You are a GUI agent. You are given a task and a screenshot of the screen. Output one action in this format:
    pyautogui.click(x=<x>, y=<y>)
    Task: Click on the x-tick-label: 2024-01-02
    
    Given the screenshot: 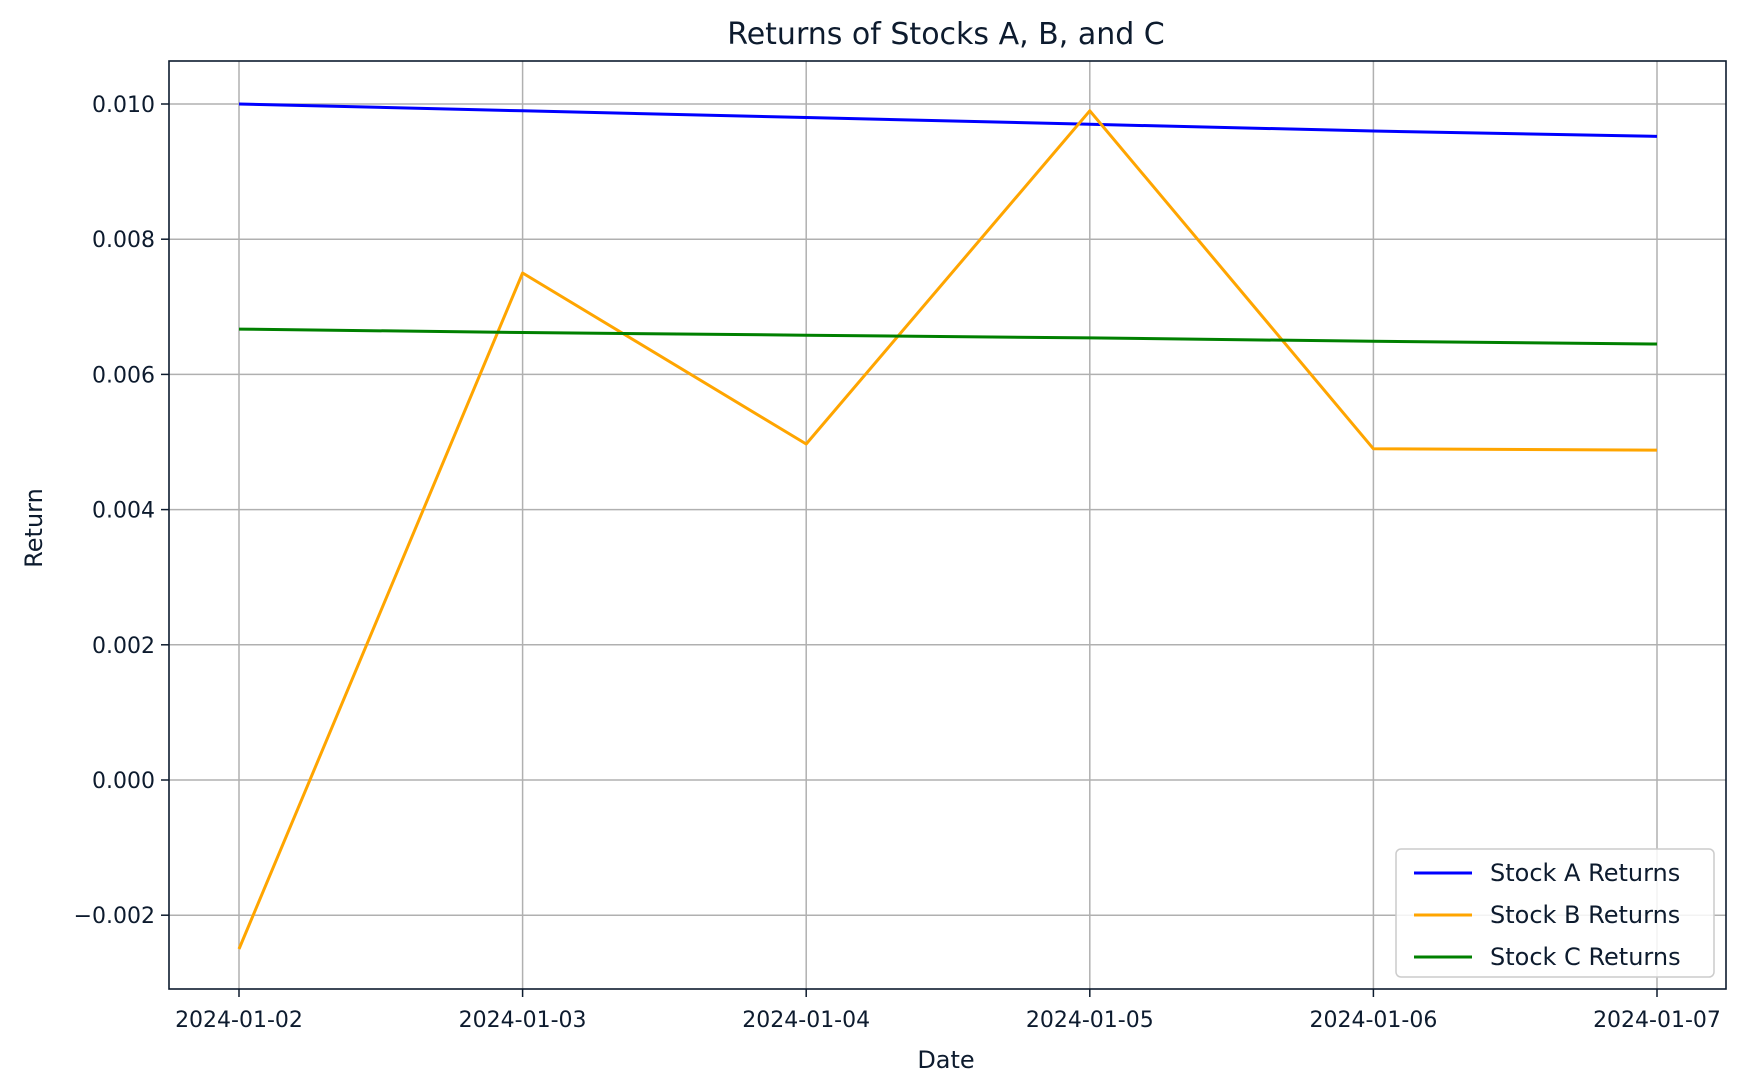 What is the action you would take?
    pyautogui.click(x=239, y=1020)
    